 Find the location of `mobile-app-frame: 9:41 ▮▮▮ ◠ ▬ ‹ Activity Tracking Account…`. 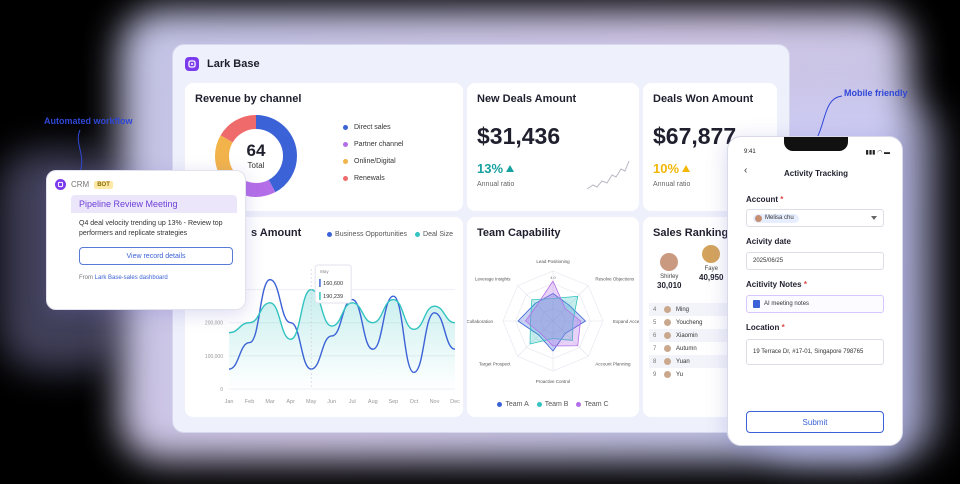

mobile-app-frame: 9:41 ▮▮▮ ◠ ▬ ‹ Activity Tracking Account… is located at coordinates (815, 291).